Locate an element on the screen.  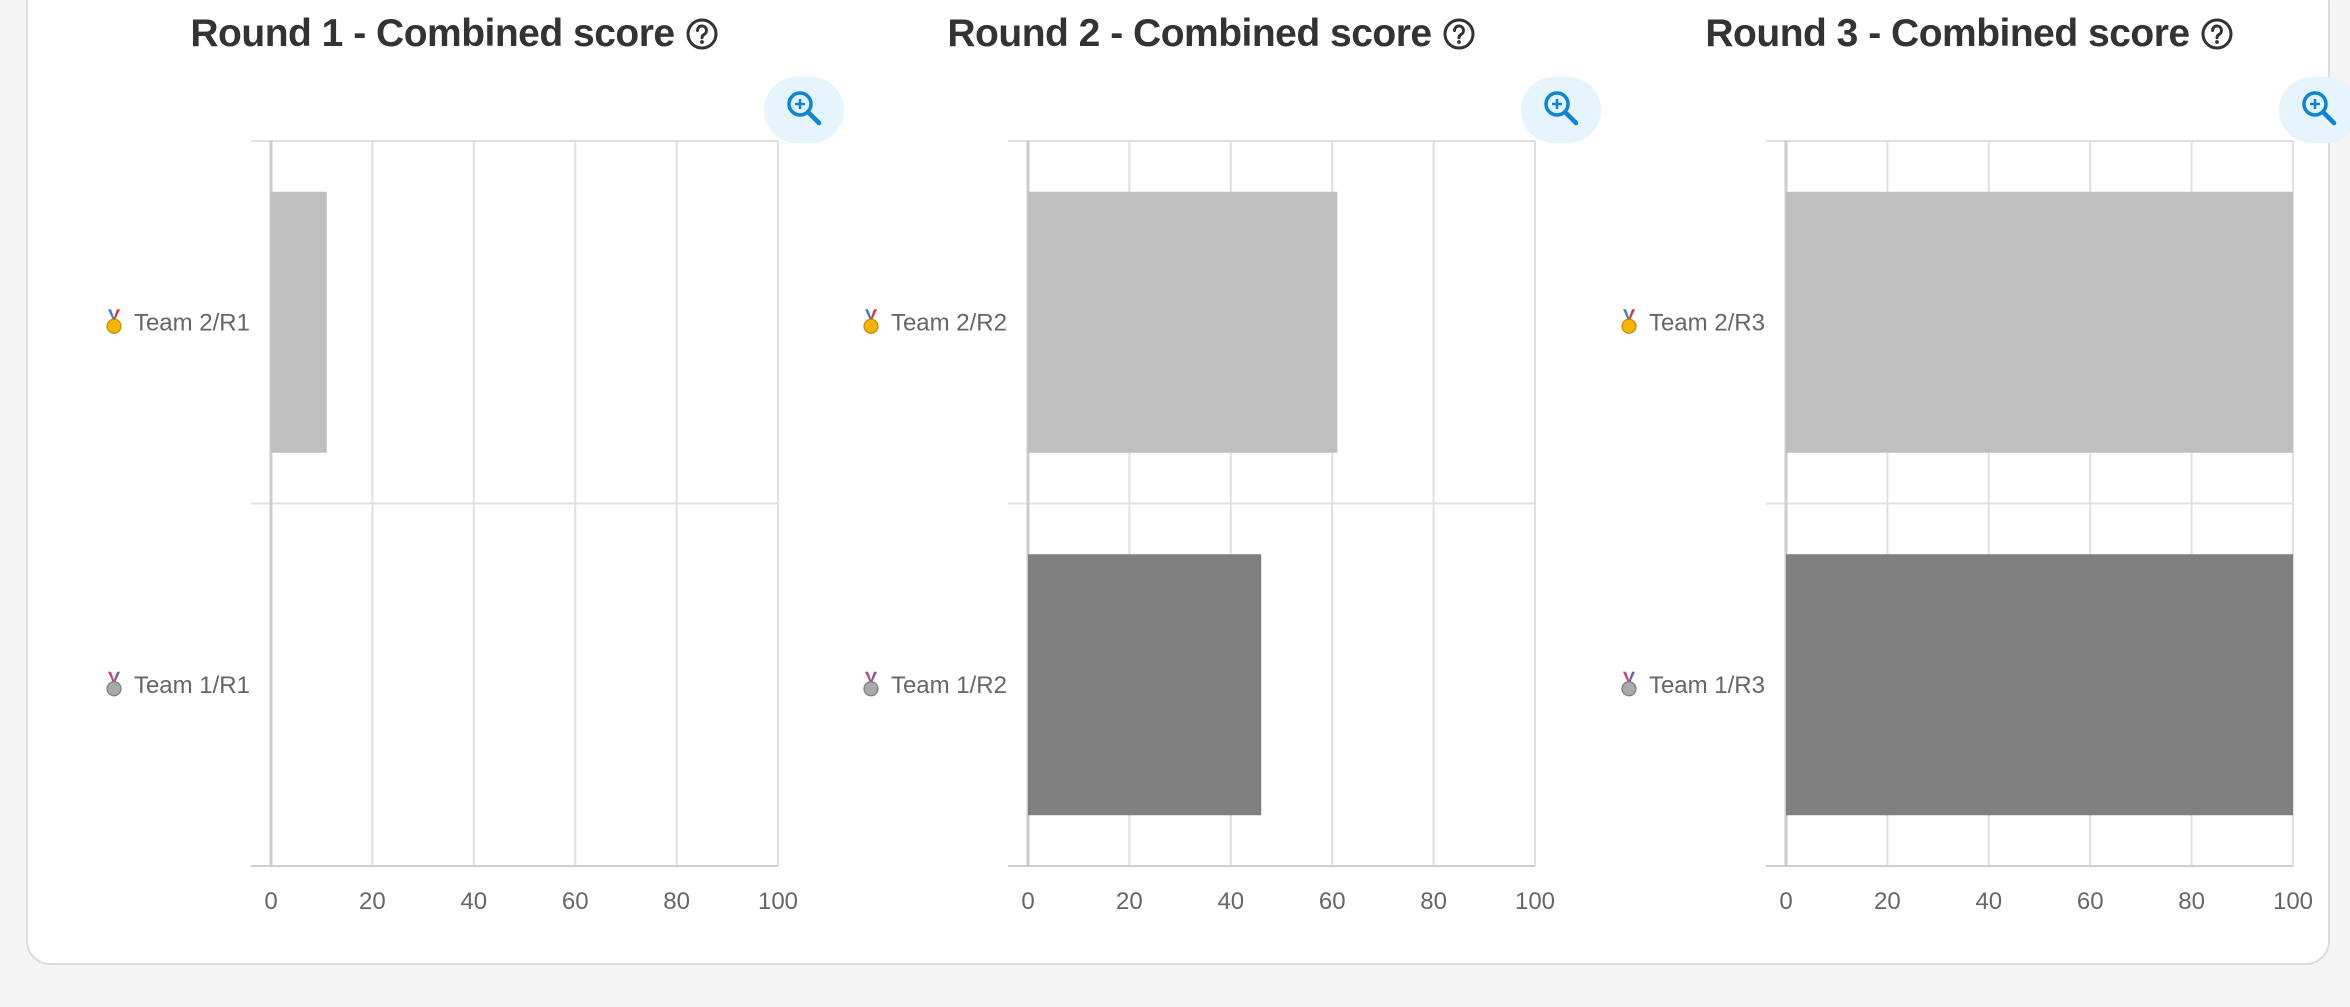
chart-title-text: Round 2 - Combined score is located at coordinates (1189, 33).